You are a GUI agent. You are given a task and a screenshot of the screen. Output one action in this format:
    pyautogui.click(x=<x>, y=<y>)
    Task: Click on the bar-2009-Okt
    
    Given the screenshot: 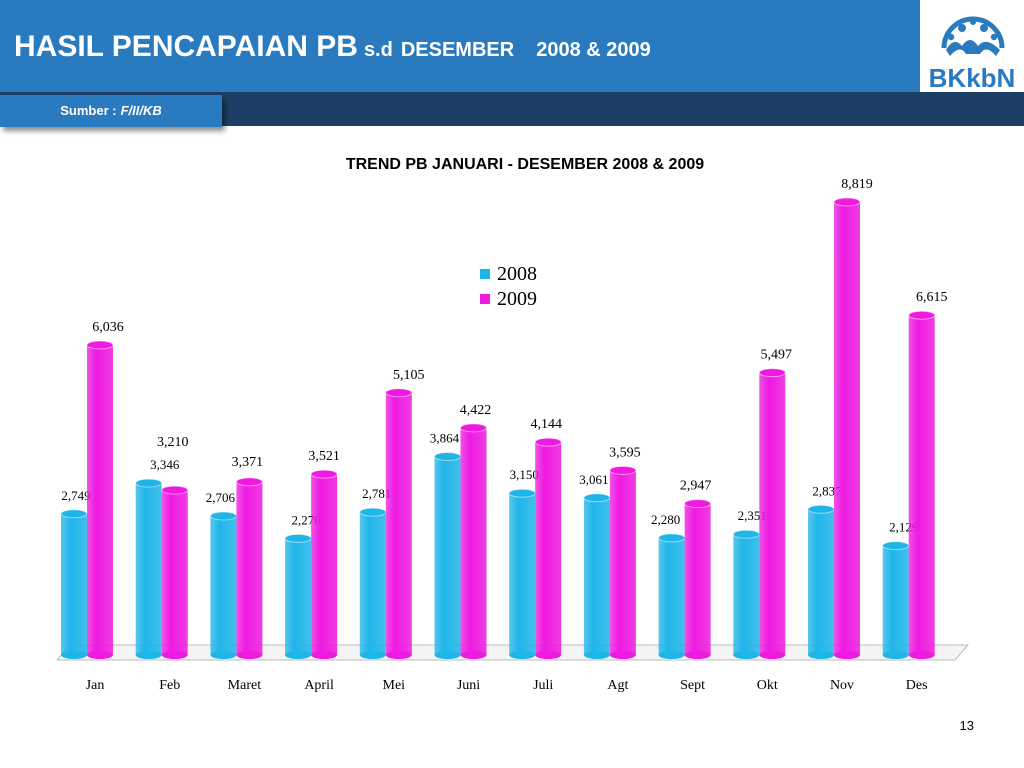 What is the action you would take?
    pyautogui.click(x=772, y=513)
    